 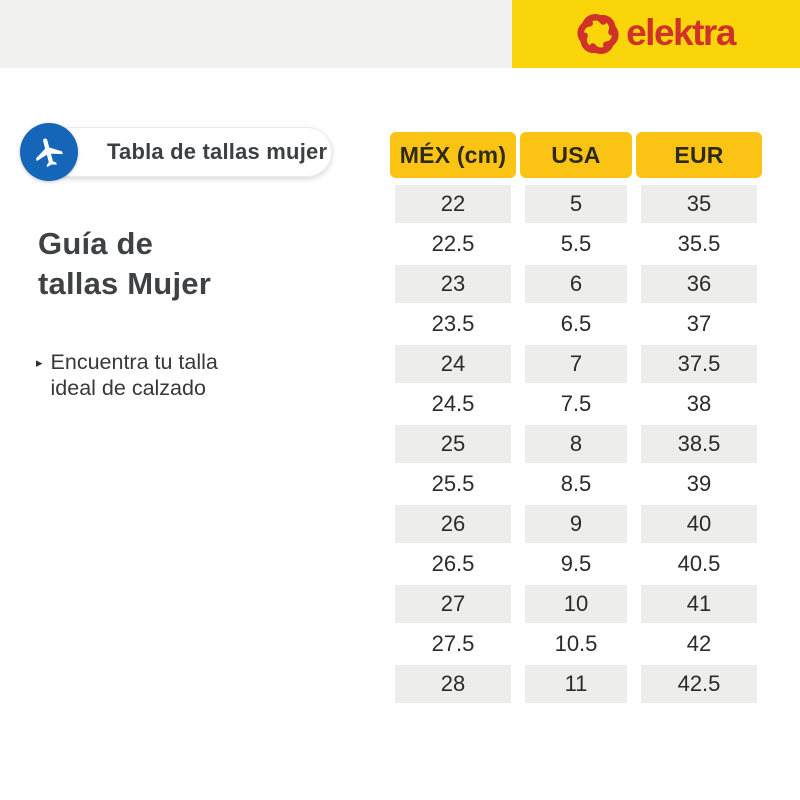 What do you see at coordinates (699, 564) in the screenshot?
I see `size-cell: 40.5` at bounding box center [699, 564].